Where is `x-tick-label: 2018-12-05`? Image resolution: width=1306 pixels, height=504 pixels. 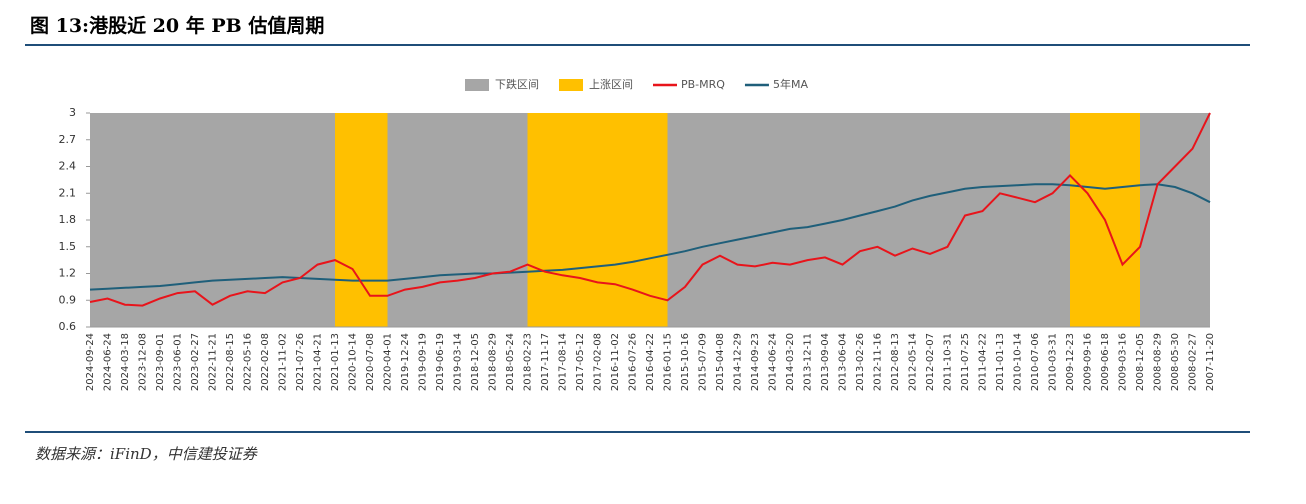
x-tick-label: 2018-12-05 is located at coordinates (475, 362).